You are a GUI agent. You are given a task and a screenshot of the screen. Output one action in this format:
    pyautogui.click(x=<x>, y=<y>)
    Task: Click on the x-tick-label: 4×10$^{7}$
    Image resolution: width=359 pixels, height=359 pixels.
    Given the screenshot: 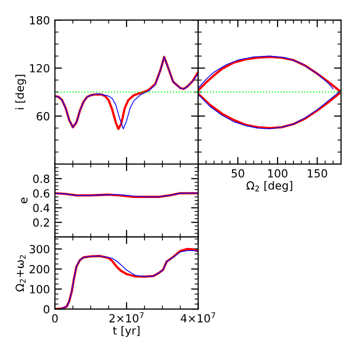 What is the action you would take?
    pyautogui.click(x=198, y=317)
    